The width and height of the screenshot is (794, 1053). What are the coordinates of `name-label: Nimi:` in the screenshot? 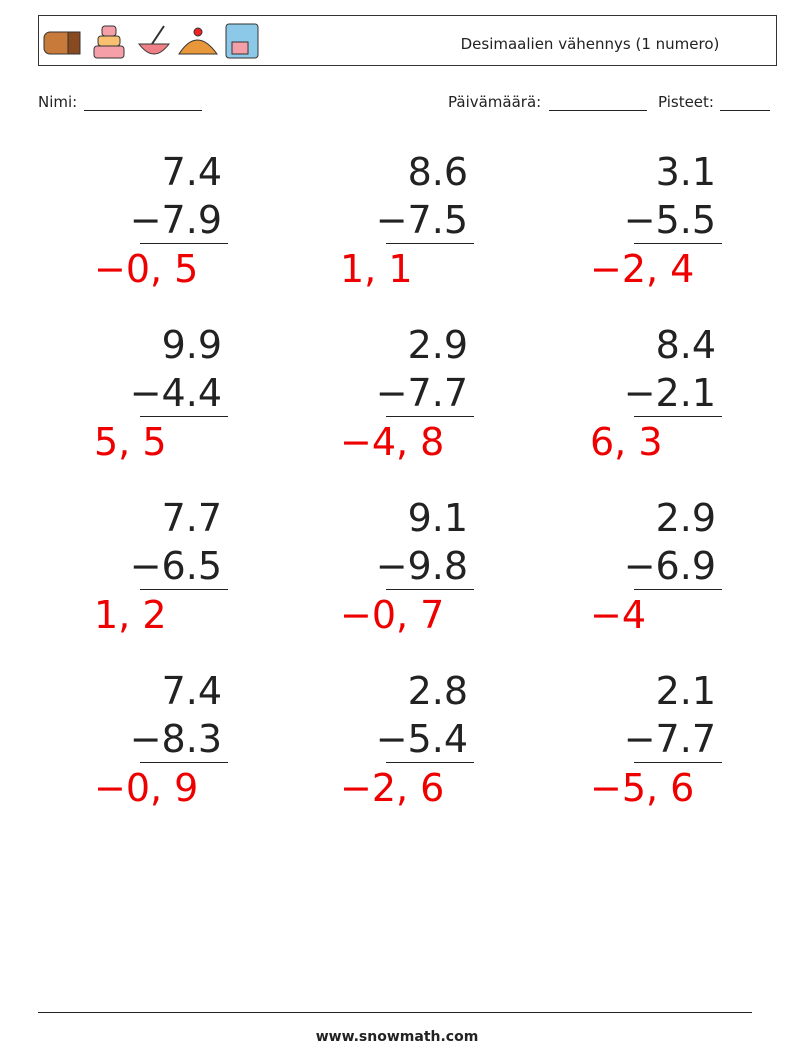 It's located at (58, 102).